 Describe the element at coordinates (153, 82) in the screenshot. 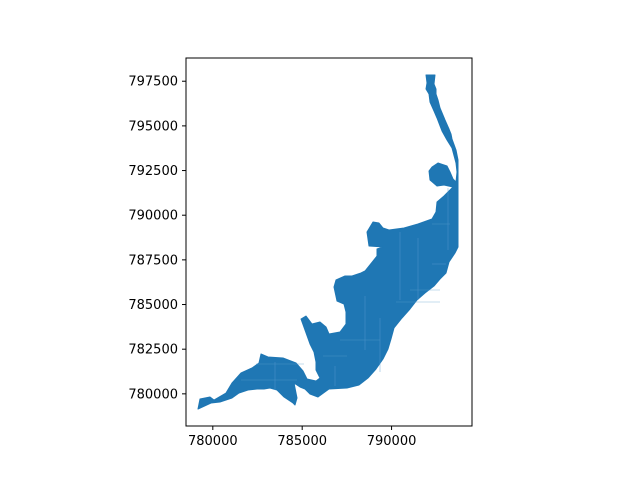

I see `y-tick-label: 797500` at that location.